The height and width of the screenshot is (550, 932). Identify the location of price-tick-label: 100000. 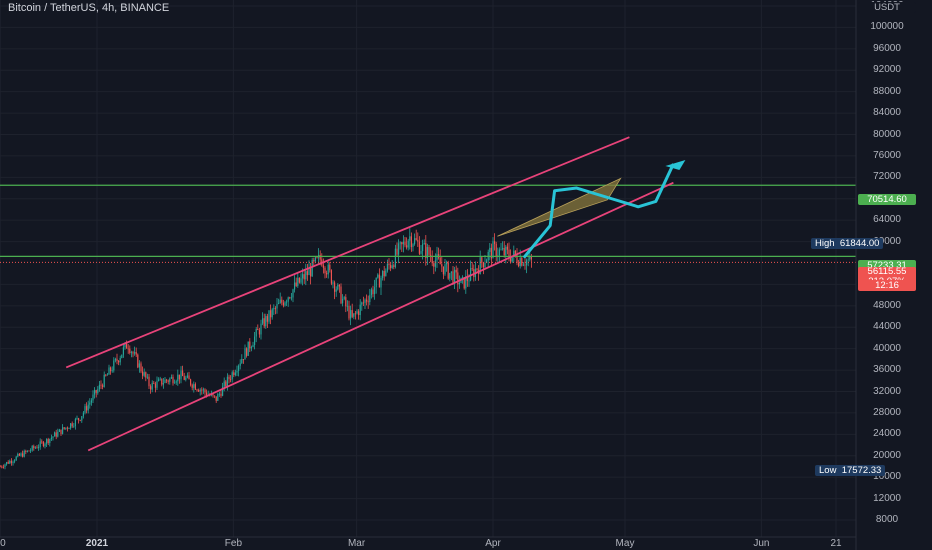
(887, 27).